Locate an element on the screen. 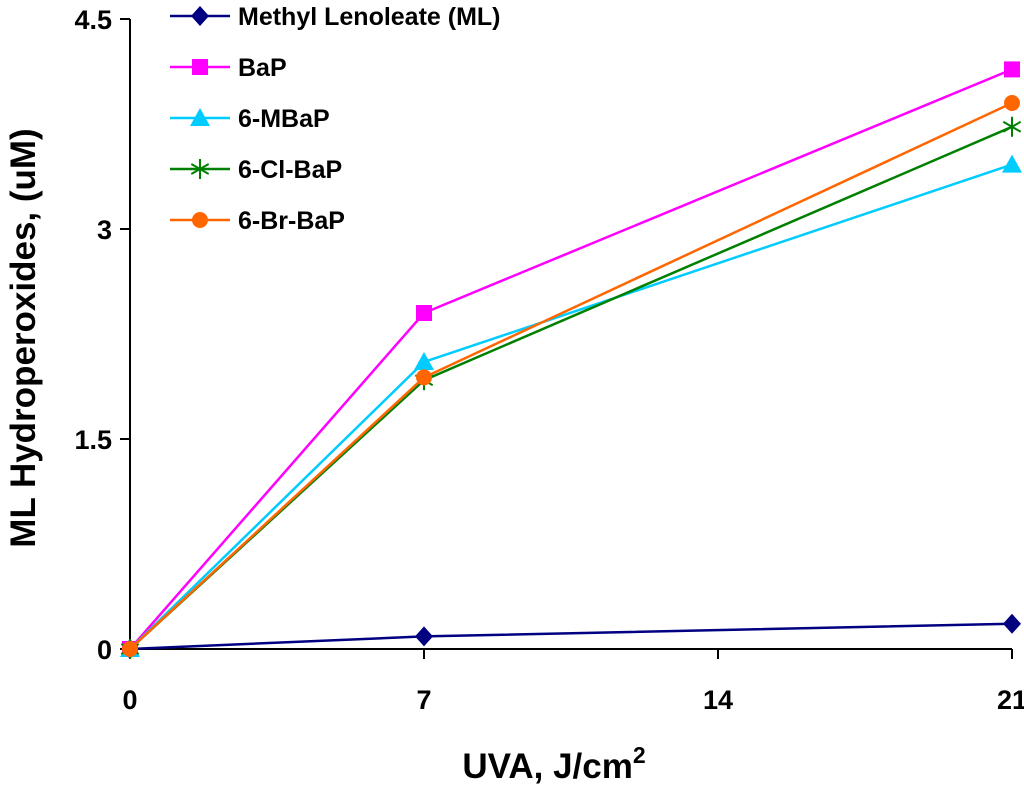 This screenshot has width=1024, height=787. legend-label: 6-Br-BaP is located at coordinates (291, 221).